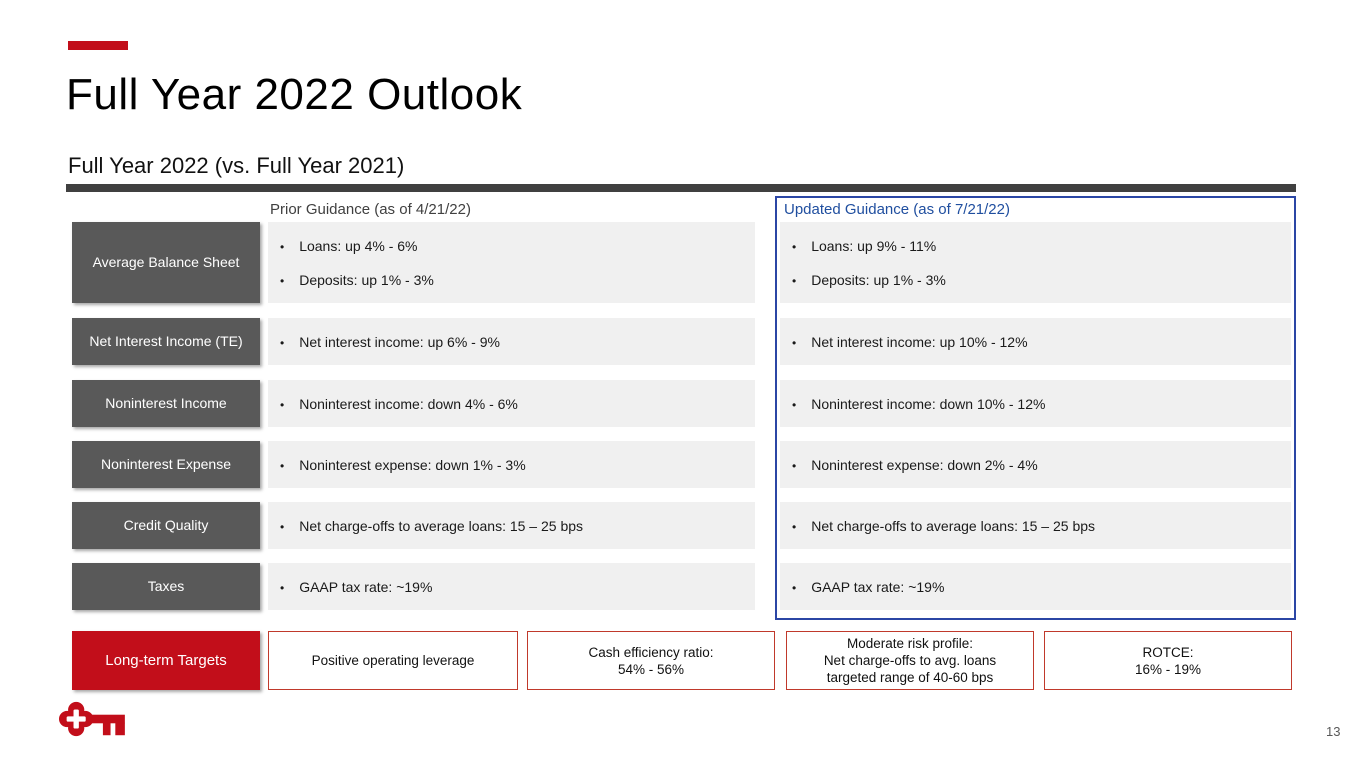 Image resolution: width=1365 pixels, height=768 pixels. Describe the element at coordinates (1035, 246) in the screenshot. I see `bullet-item: Loans: up 9% - 11%` at that location.